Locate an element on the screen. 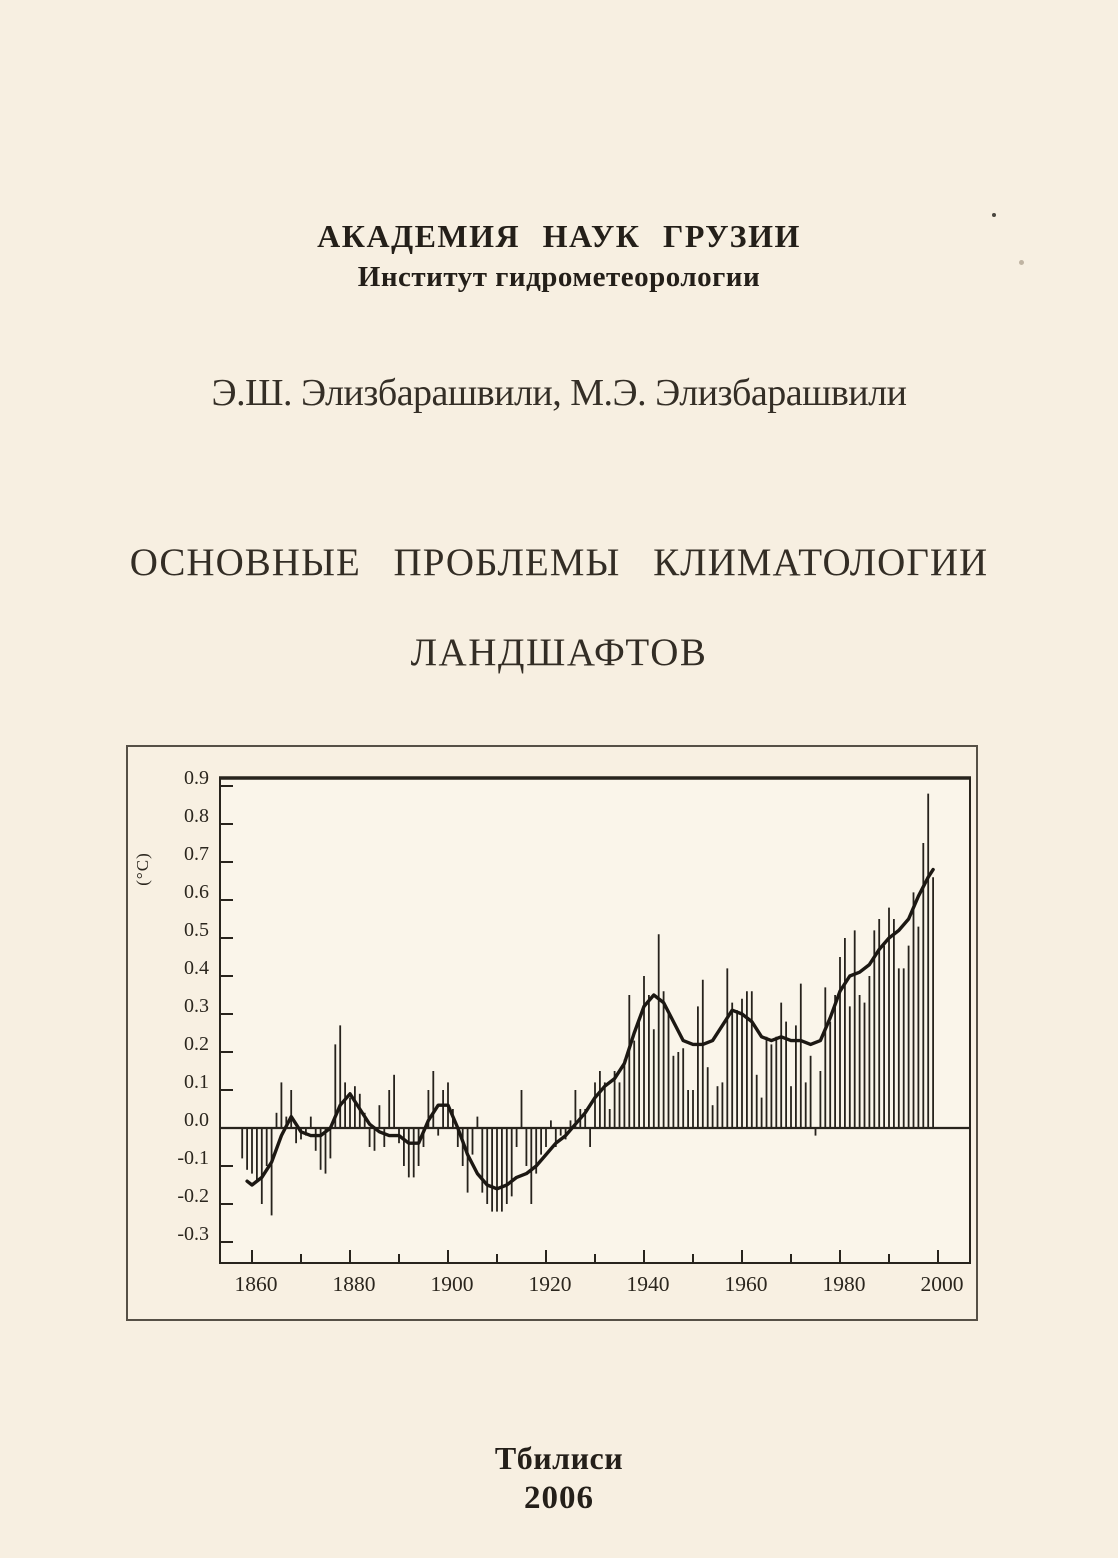 This screenshot has height=1558, width=1118. institute-name: Институт гидрометеорологии is located at coordinates (559, 277).